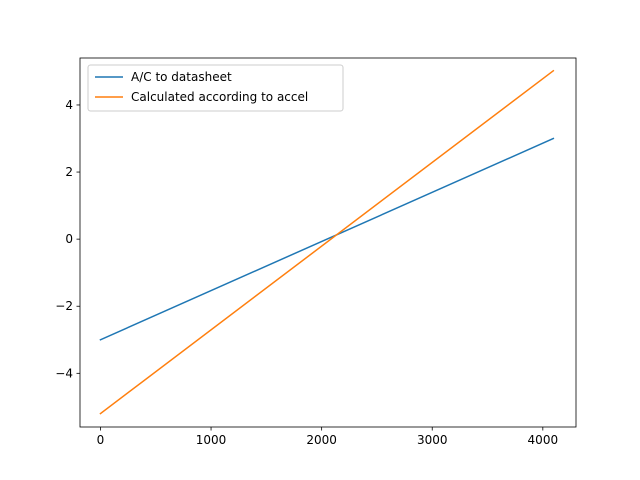  Describe the element at coordinates (211, 440) in the screenshot. I see `x-tick-label: 1000` at that location.